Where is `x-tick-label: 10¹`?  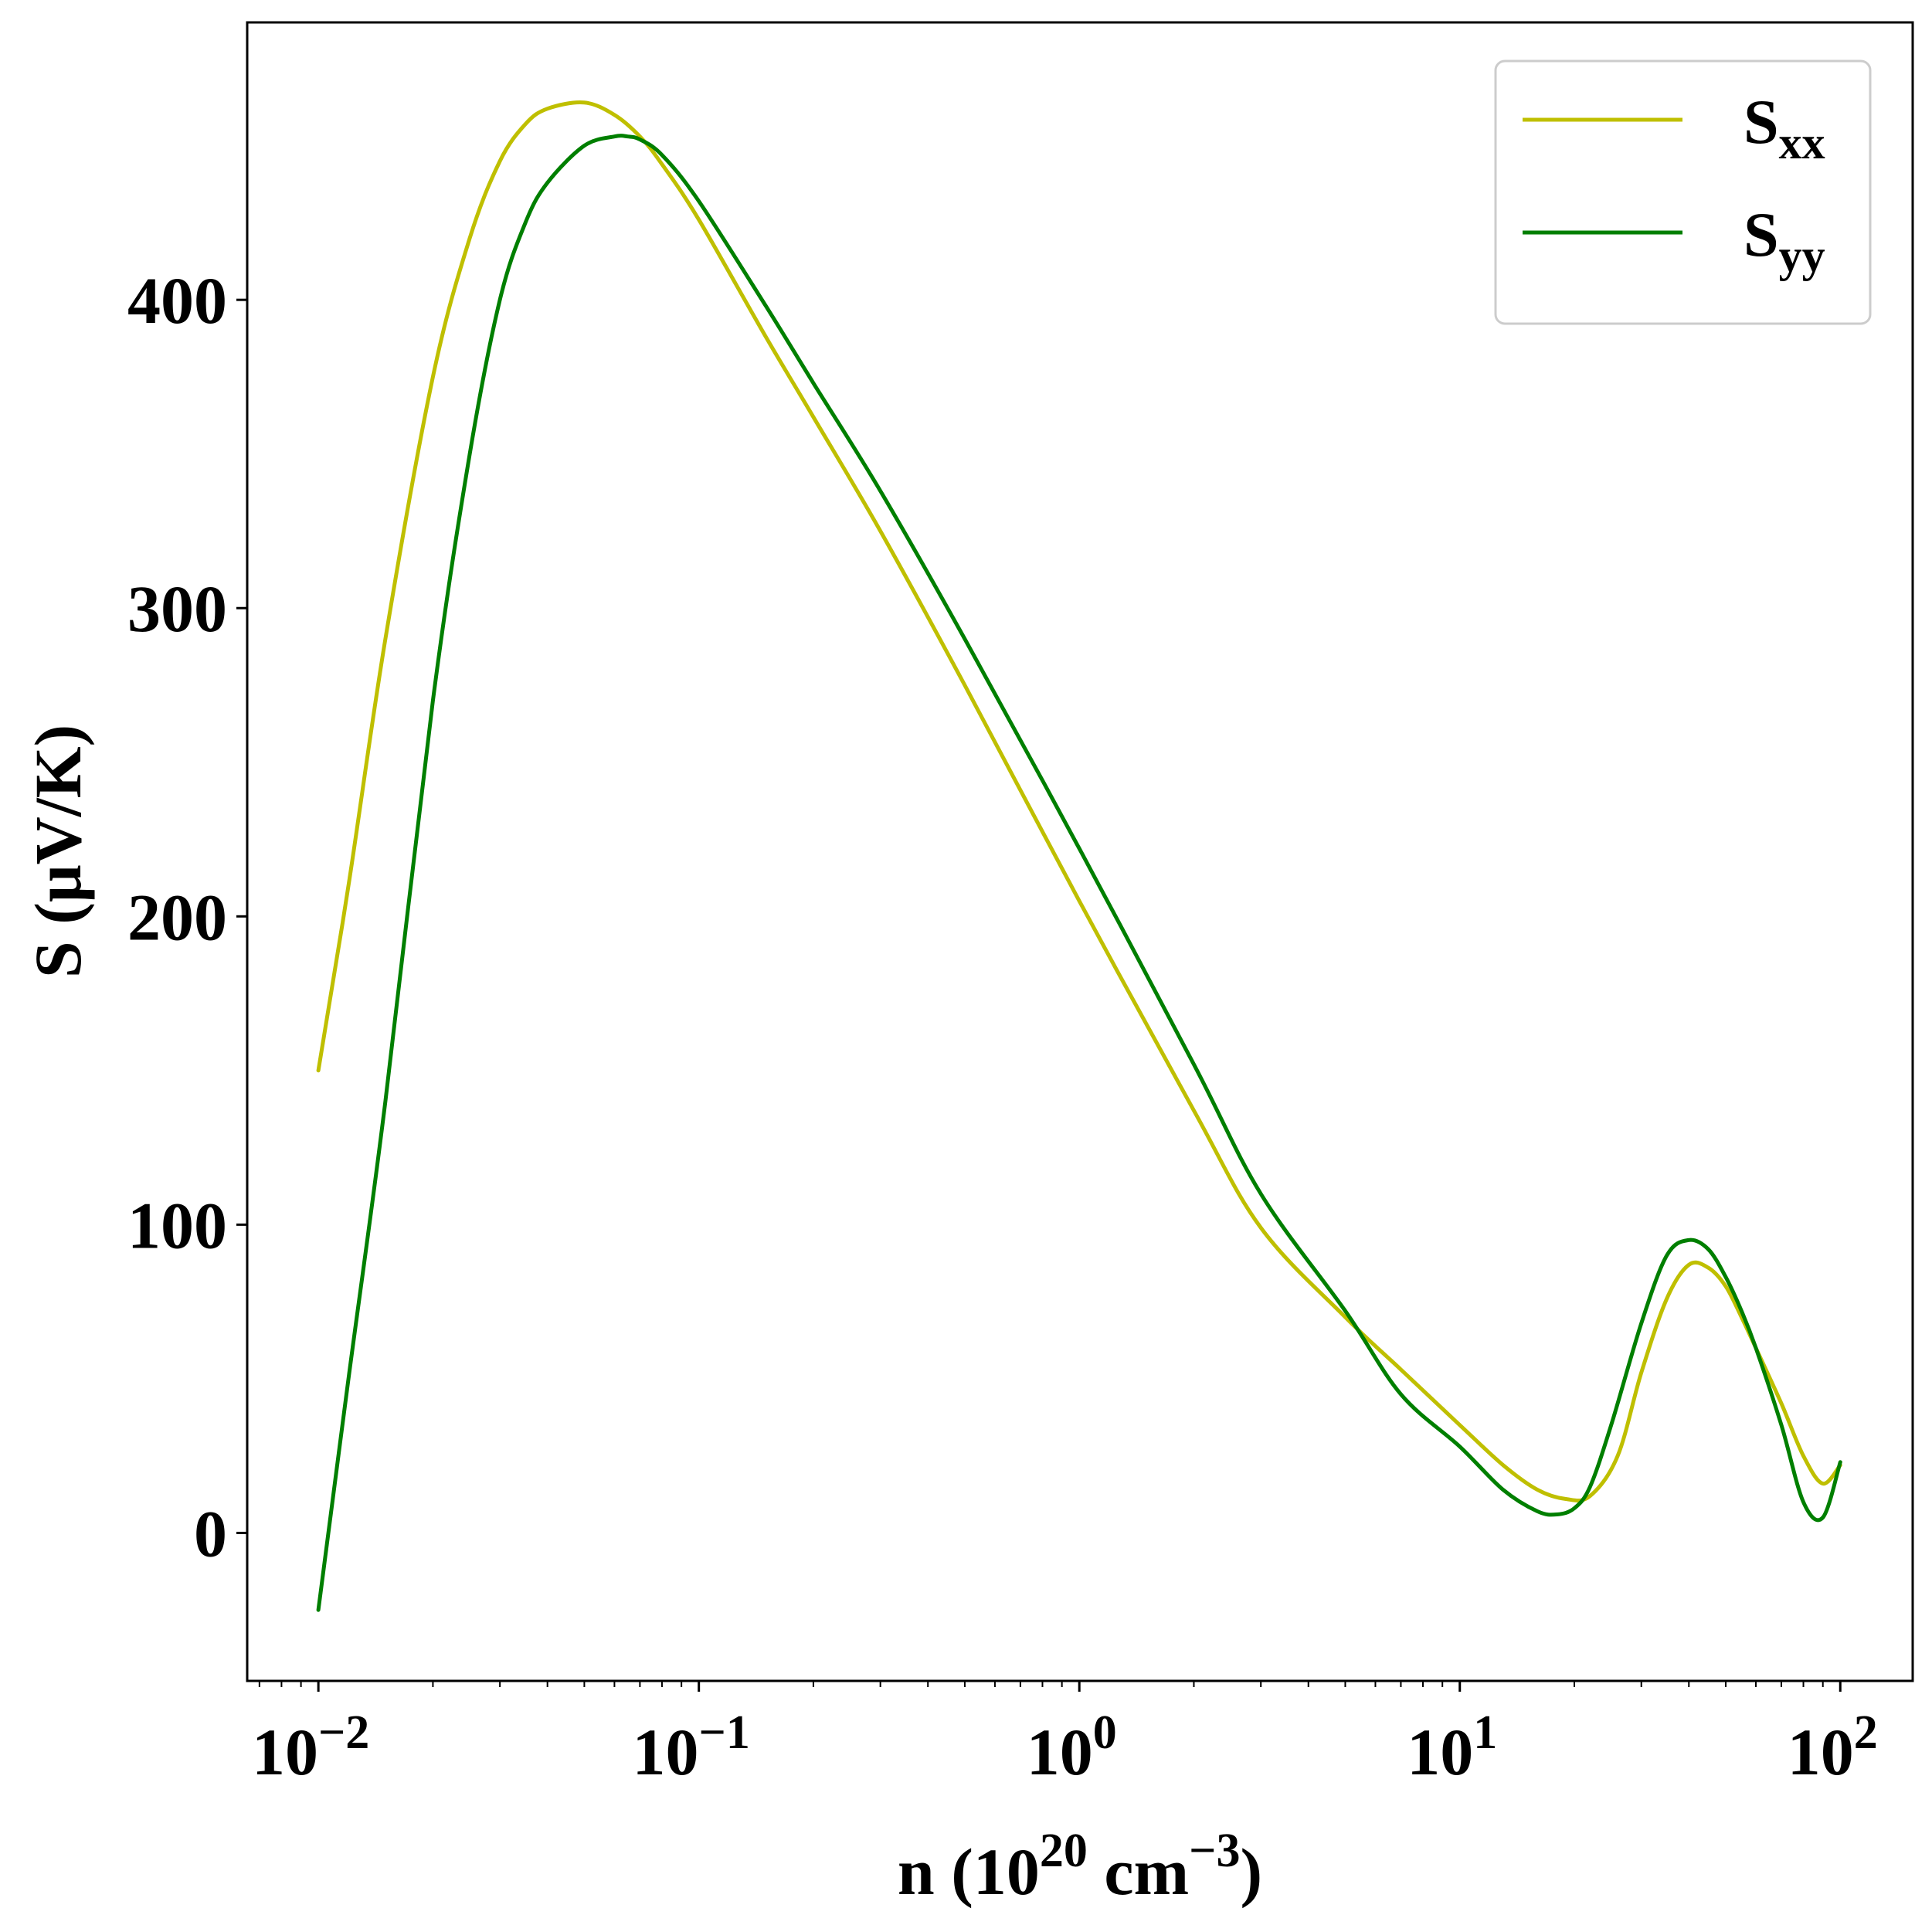 x-tick-label: 10¹ is located at coordinates (1452, 1747).